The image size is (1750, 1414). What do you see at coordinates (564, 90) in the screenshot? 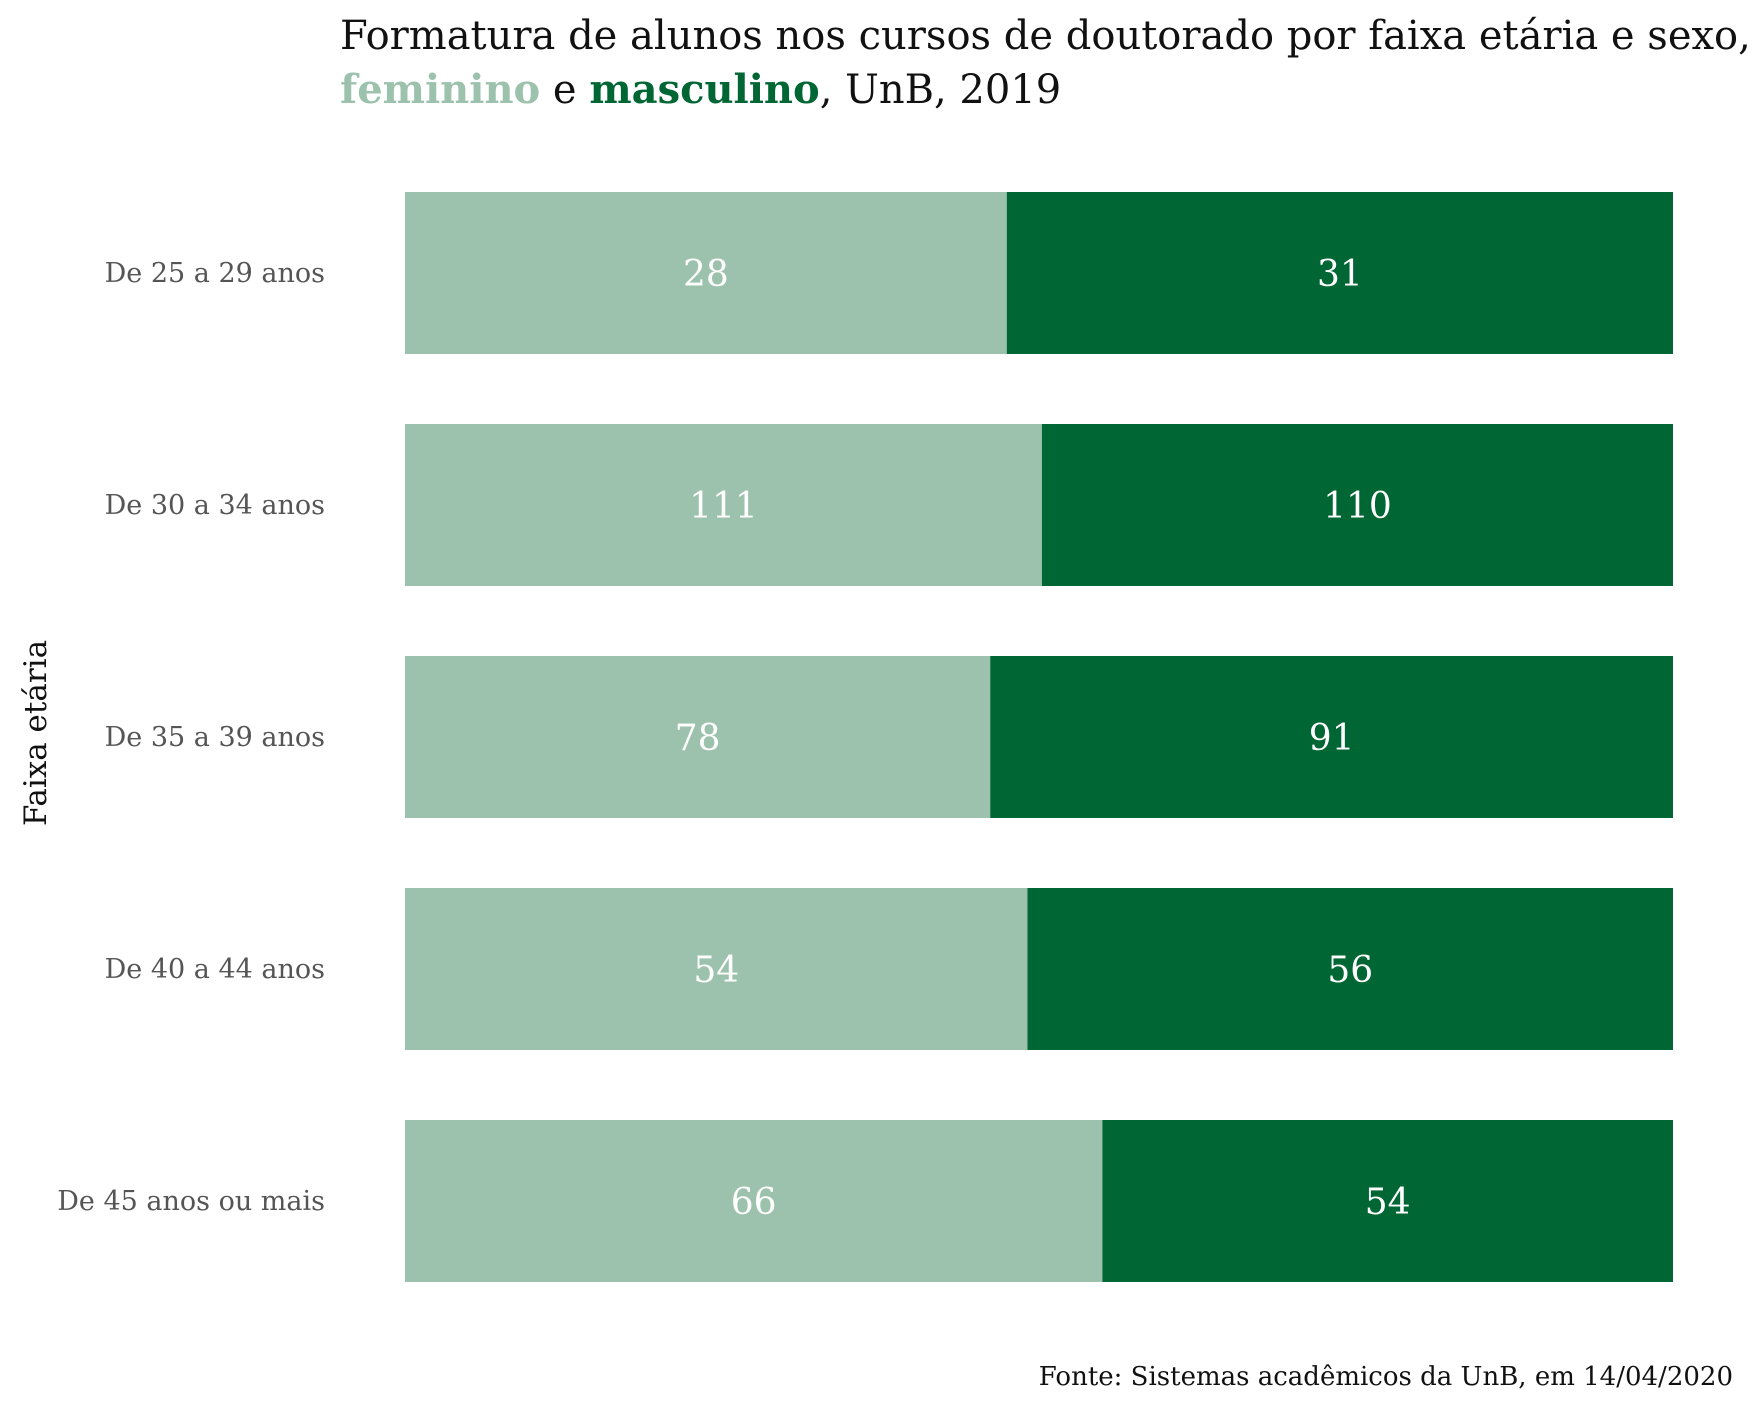
I see `title-conjunction: e` at bounding box center [564, 90].